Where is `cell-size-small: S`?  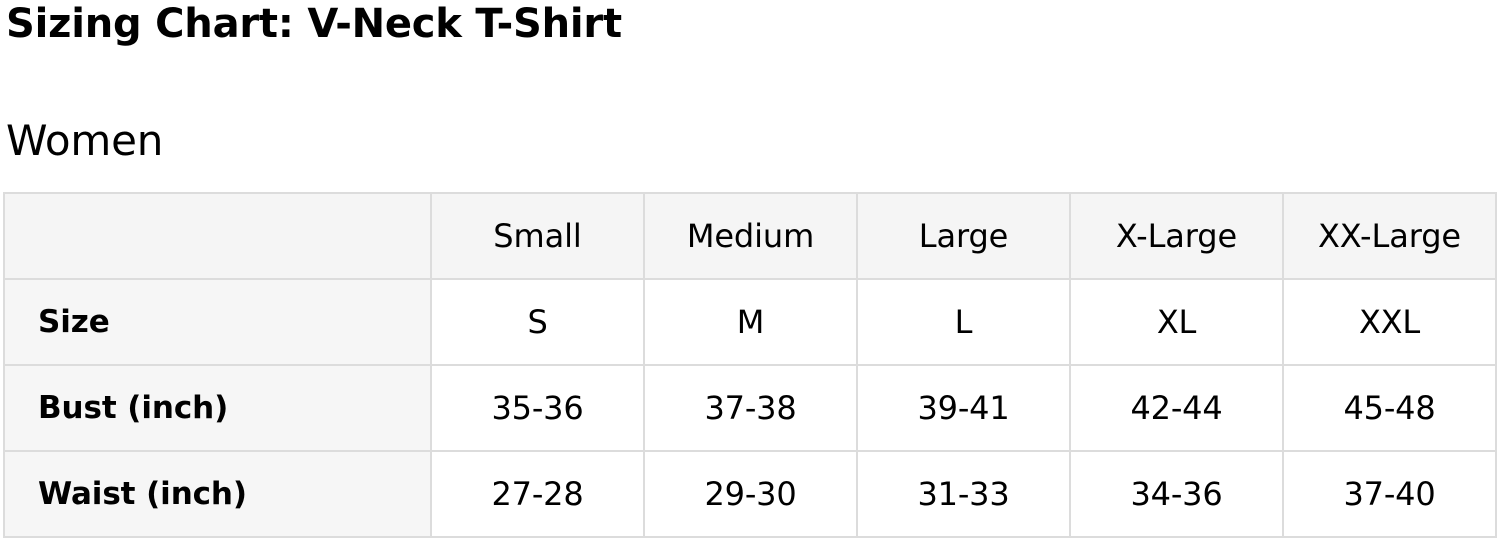 cell-size-small: S is located at coordinates (538, 322).